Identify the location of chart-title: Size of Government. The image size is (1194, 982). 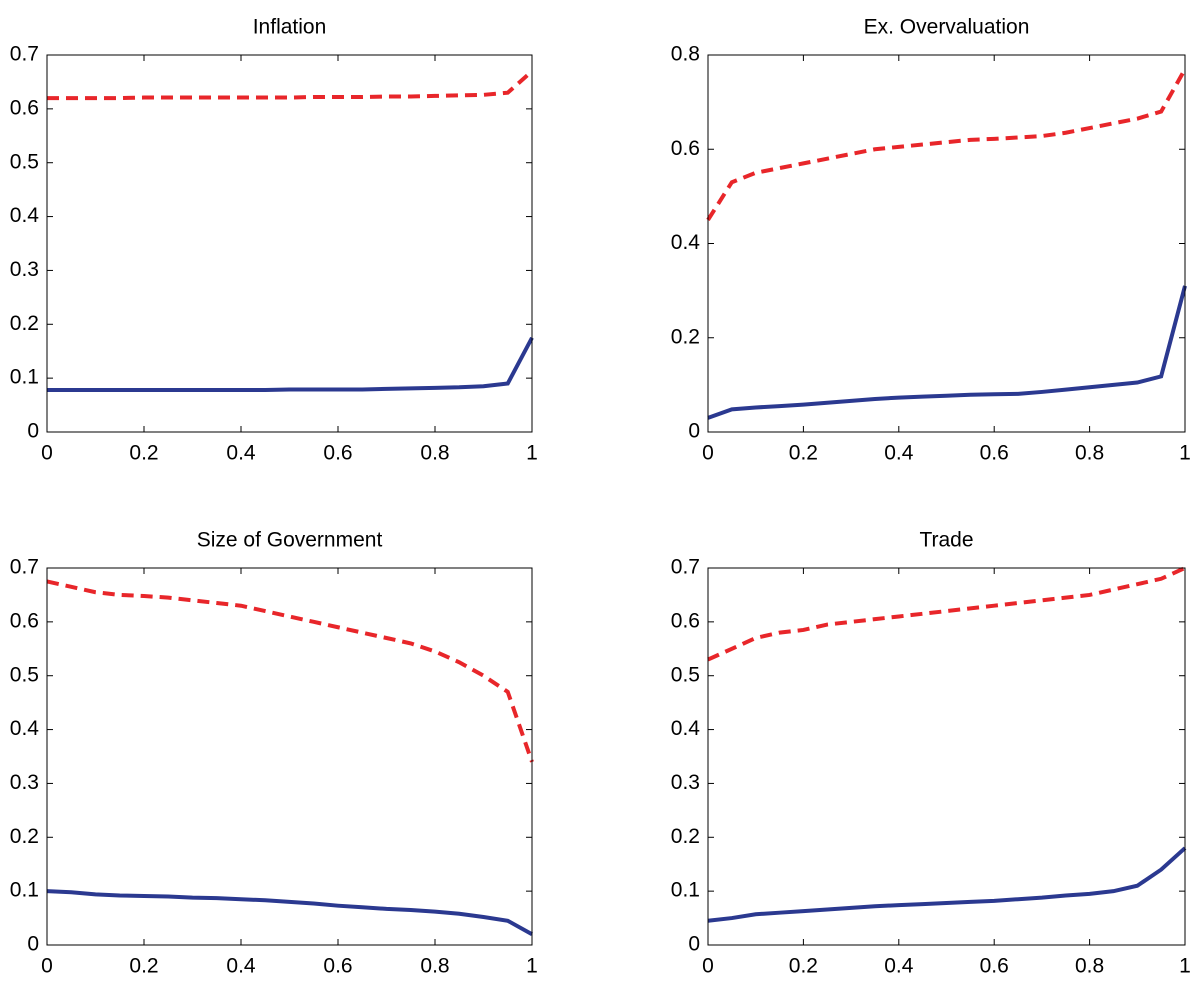
(290, 540).